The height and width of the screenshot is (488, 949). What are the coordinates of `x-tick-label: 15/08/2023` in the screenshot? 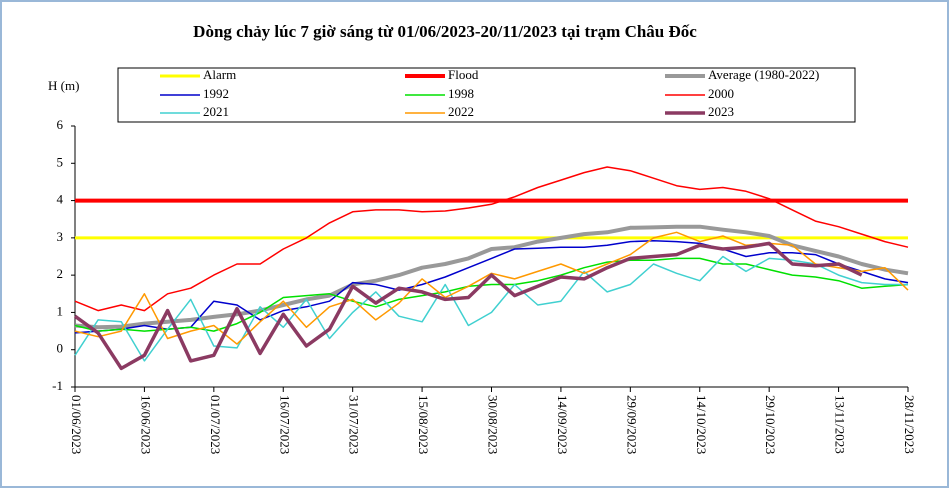 It's located at (423, 424).